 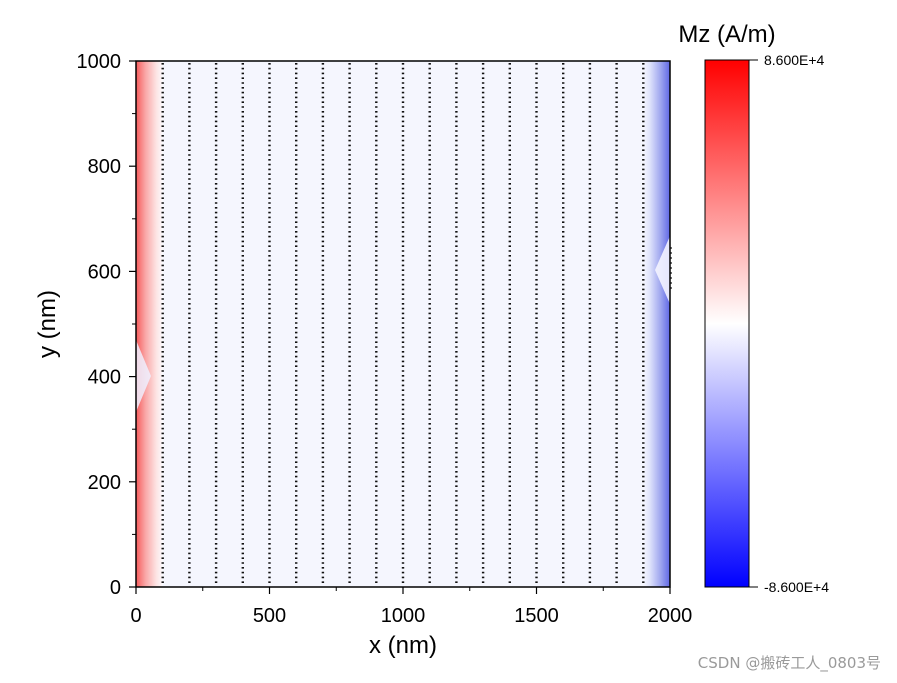 What do you see at coordinates (104, 167) in the screenshot?
I see `y-tick-label: 800` at bounding box center [104, 167].